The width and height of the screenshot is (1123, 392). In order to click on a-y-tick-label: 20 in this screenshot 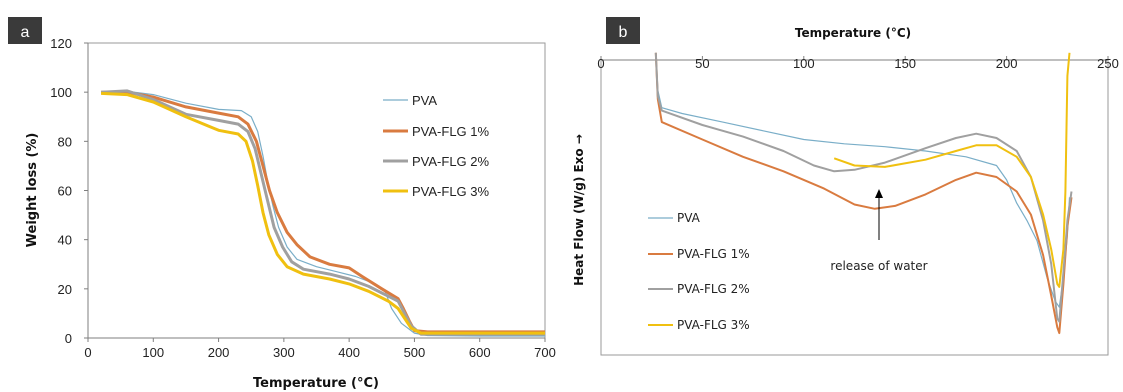, I will do `click(65, 289)`.